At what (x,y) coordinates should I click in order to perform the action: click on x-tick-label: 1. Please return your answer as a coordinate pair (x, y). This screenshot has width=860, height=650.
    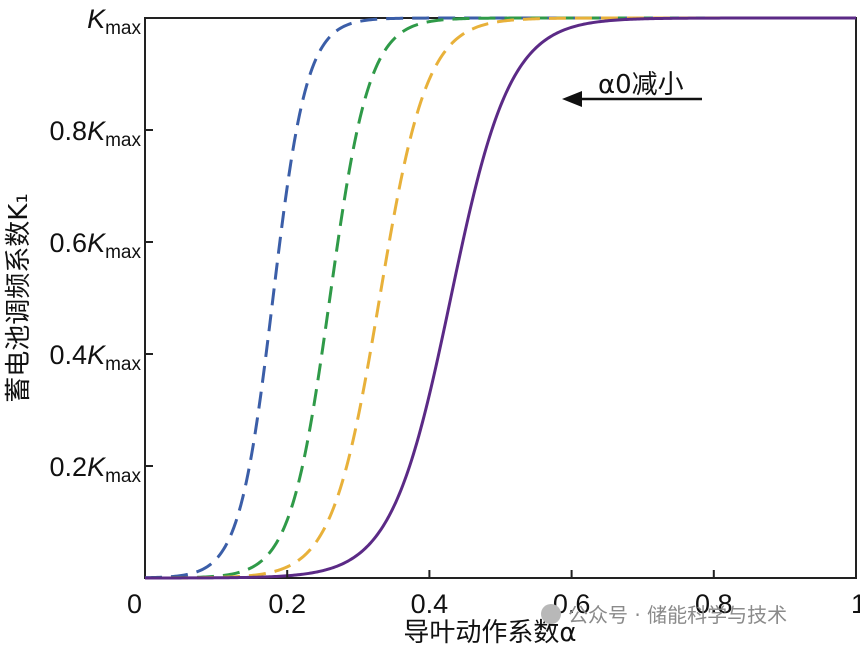
    Looking at the image, I should click on (855, 604).